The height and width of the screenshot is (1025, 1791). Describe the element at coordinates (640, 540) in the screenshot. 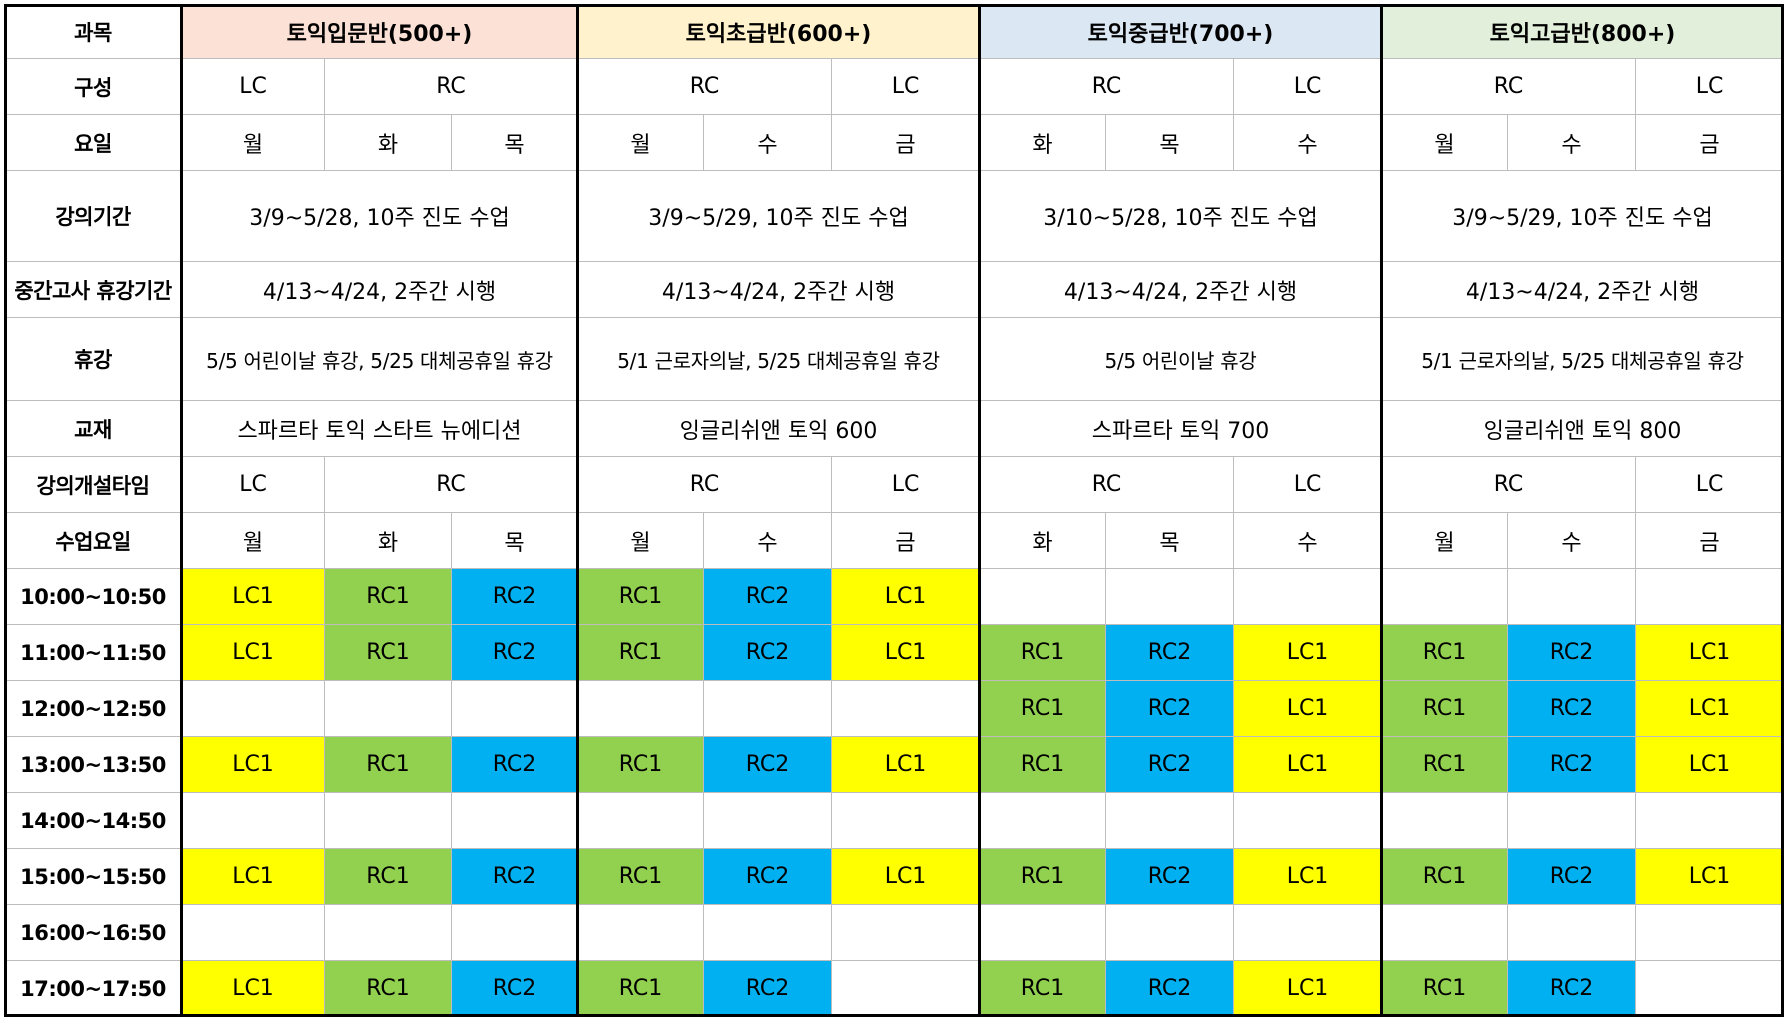

I see `class_days-cell: 월` at that location.